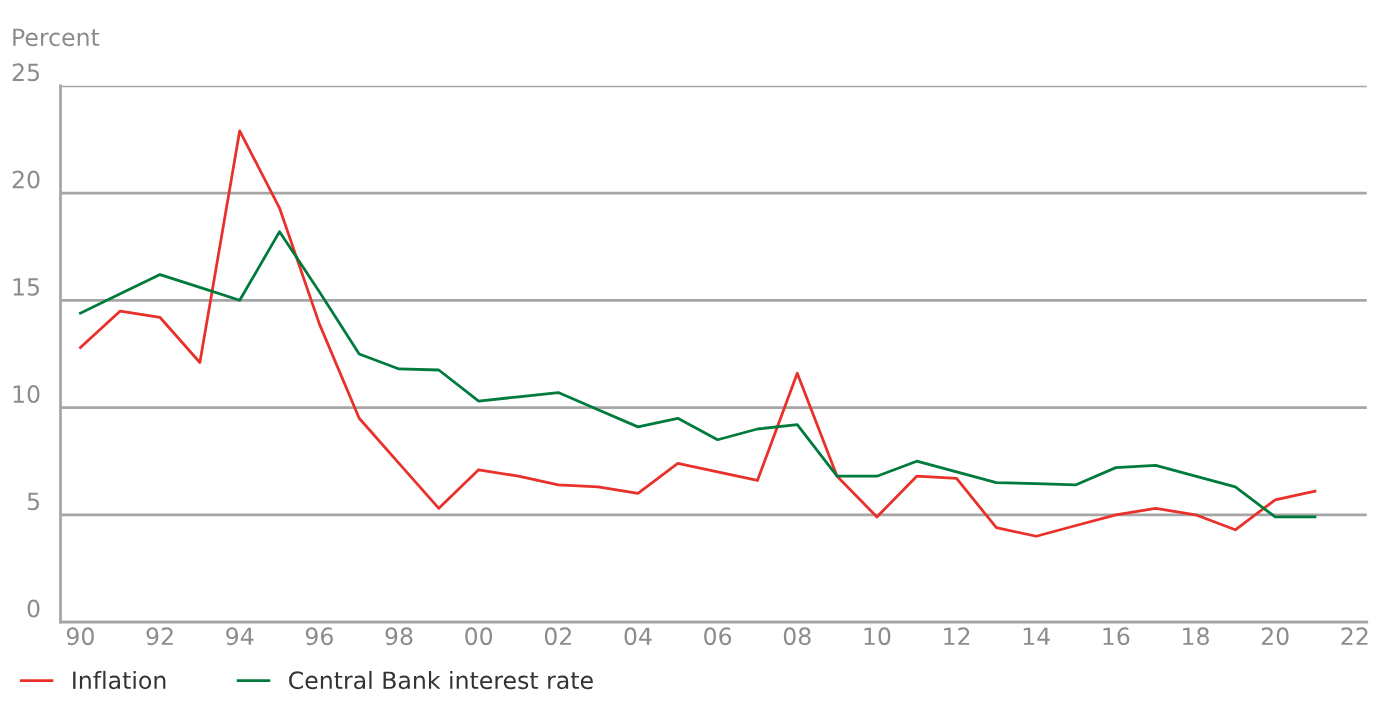 The width and height of the screenshot is (1375, 715). I want to click on x-tick-label: 20, so click(1275, 636).